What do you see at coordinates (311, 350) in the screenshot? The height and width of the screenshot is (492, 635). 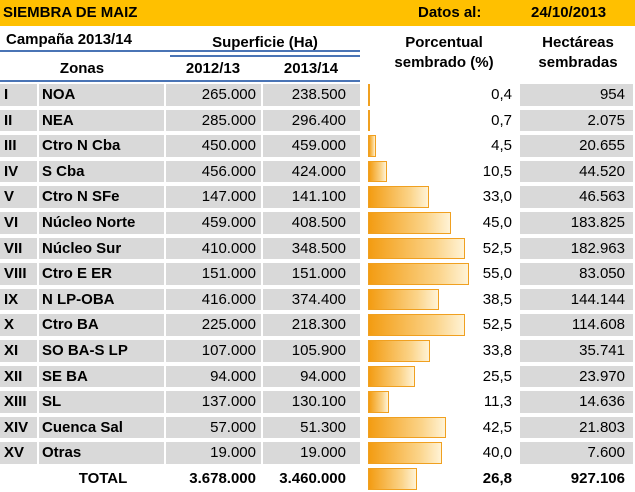 I see `surface-2013-14: 105.900` at bounding box center [311, 350].